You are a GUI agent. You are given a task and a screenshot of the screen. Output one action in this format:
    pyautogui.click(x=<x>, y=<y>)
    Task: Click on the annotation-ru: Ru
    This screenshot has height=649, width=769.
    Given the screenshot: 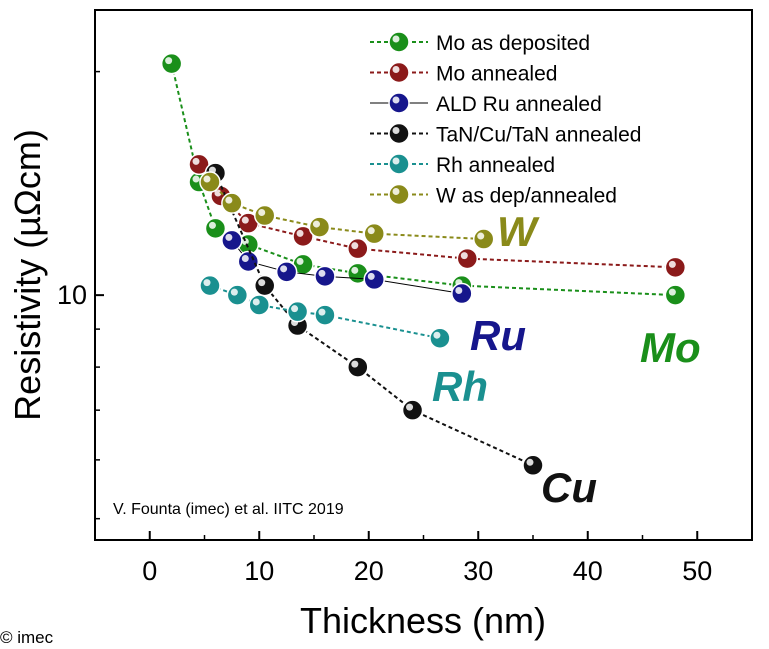 What is the action you would take?
    pyautogui.click(x=498, y=335)
    